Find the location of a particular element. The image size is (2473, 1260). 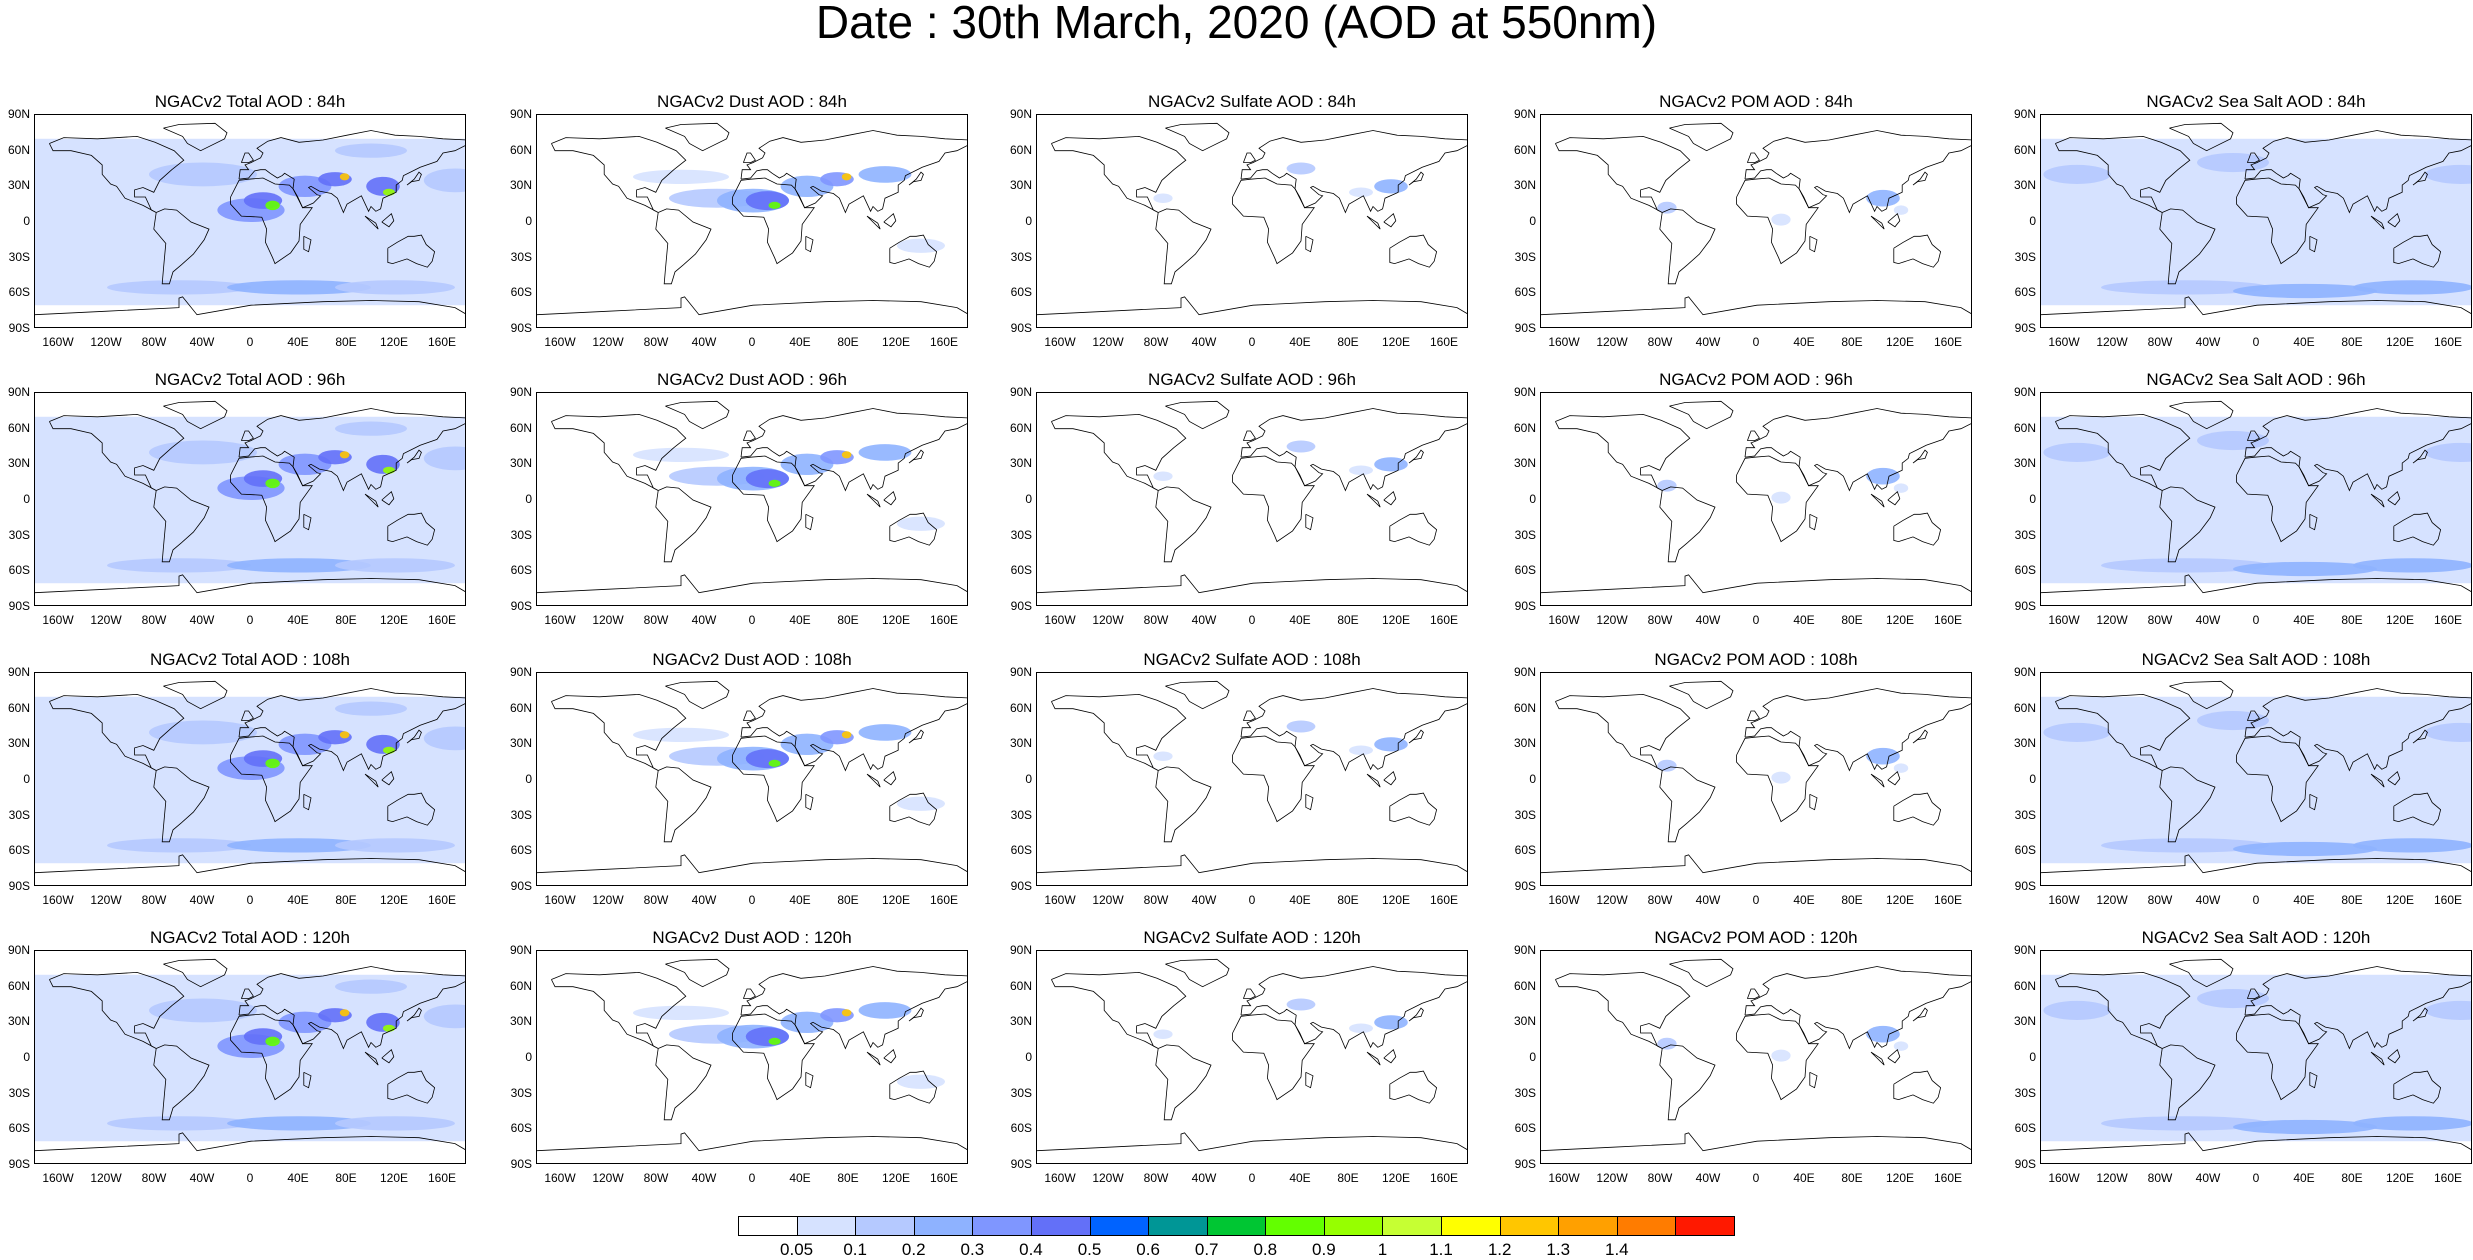

colorbar-tick-label: 1 is located at coordinates (1382, 1249).